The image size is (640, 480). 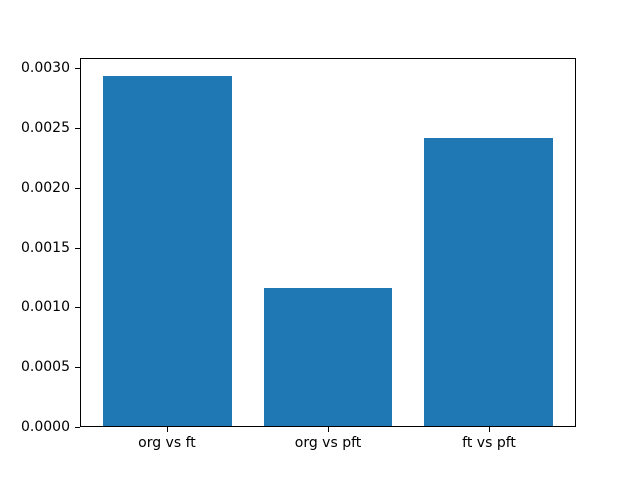 What do you see at coordinates (45, 68) in the screenshot?
I see `y-tick-label: 0.0030` at bounding box center [45, 68].